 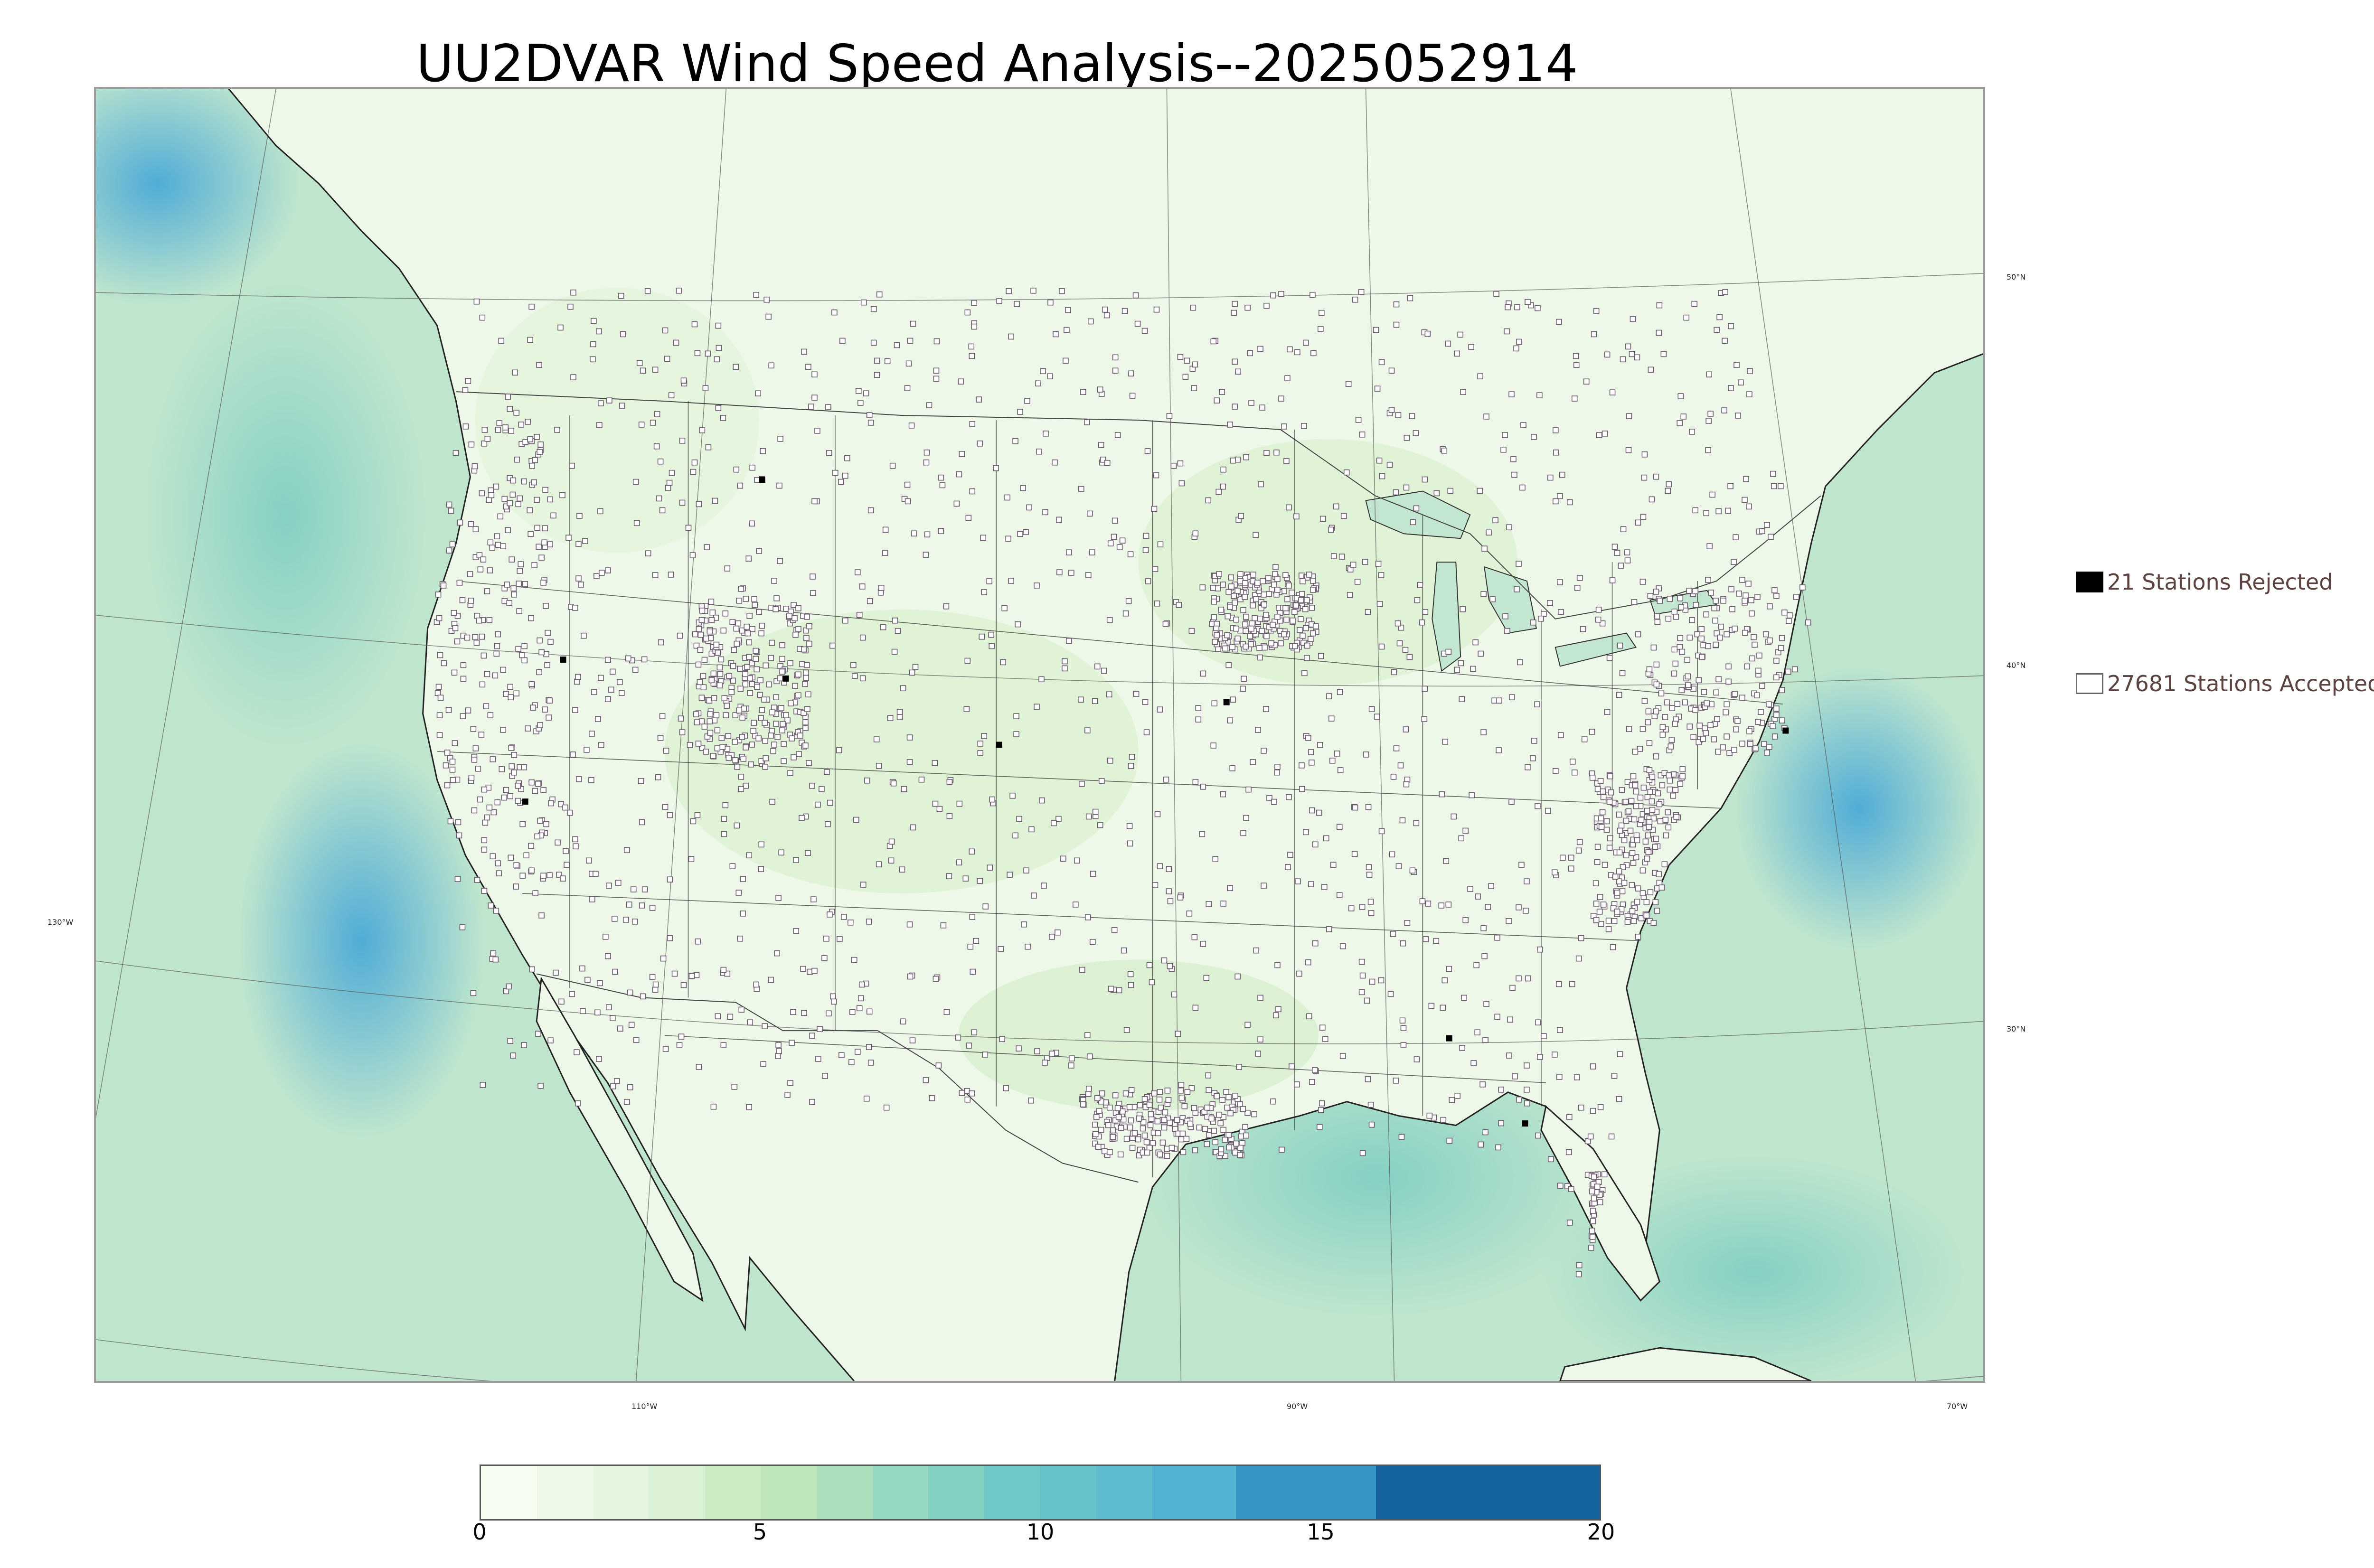 I want to click on great-lakes, so click(x=1510, y=600).